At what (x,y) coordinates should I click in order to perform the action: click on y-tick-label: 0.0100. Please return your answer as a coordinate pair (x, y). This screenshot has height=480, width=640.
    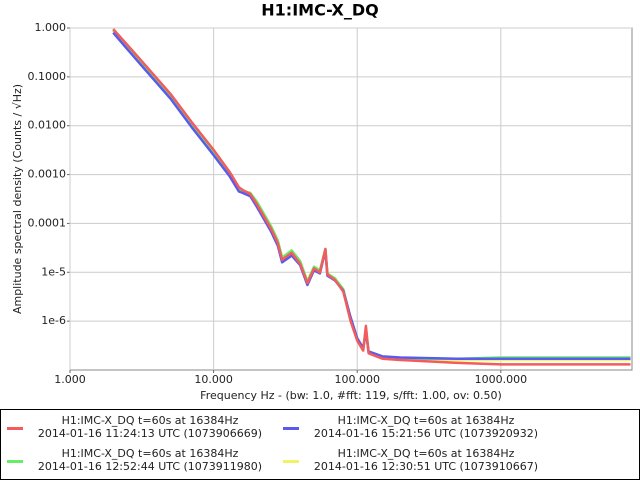
    Looking at the image, I should click on (47, 125).